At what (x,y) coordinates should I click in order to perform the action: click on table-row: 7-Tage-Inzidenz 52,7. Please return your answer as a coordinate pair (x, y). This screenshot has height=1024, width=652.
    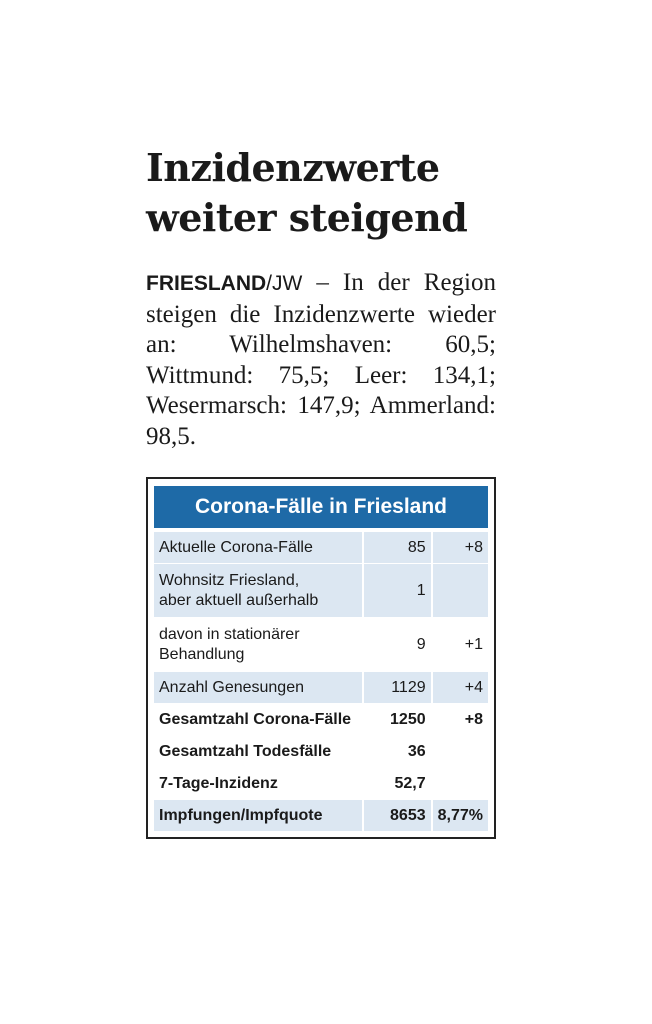
    Looking at the image, I should click on (321, 783).